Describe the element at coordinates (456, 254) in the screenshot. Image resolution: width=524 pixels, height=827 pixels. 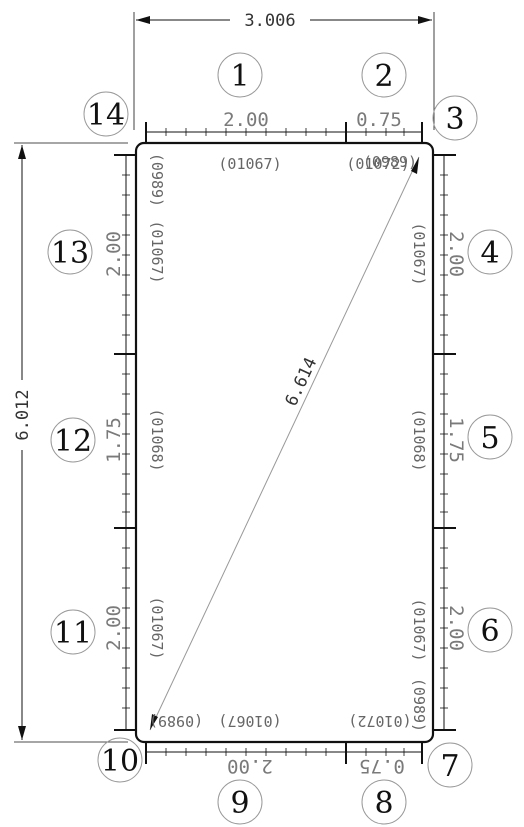
I see `right-a-length: 2.00` at that location.